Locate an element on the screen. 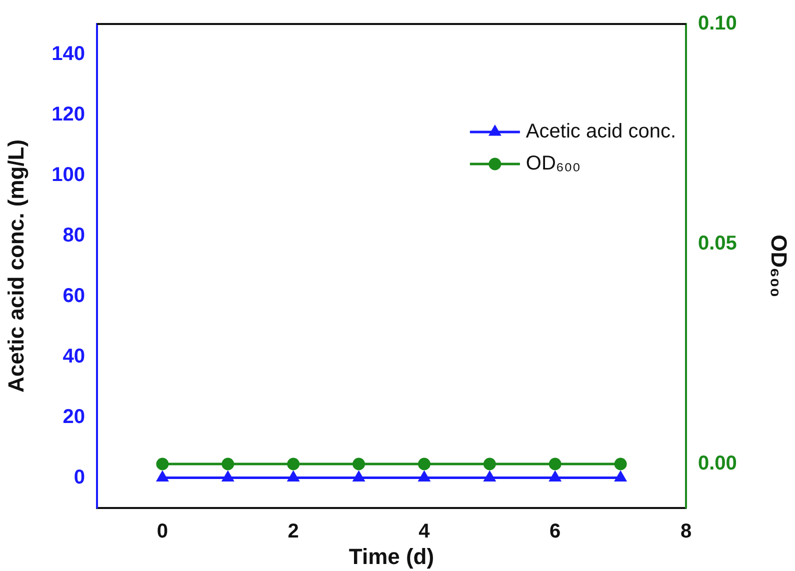 The image size is (795, 571). x-tick-label: 2 is located at coordinates (293, 531).